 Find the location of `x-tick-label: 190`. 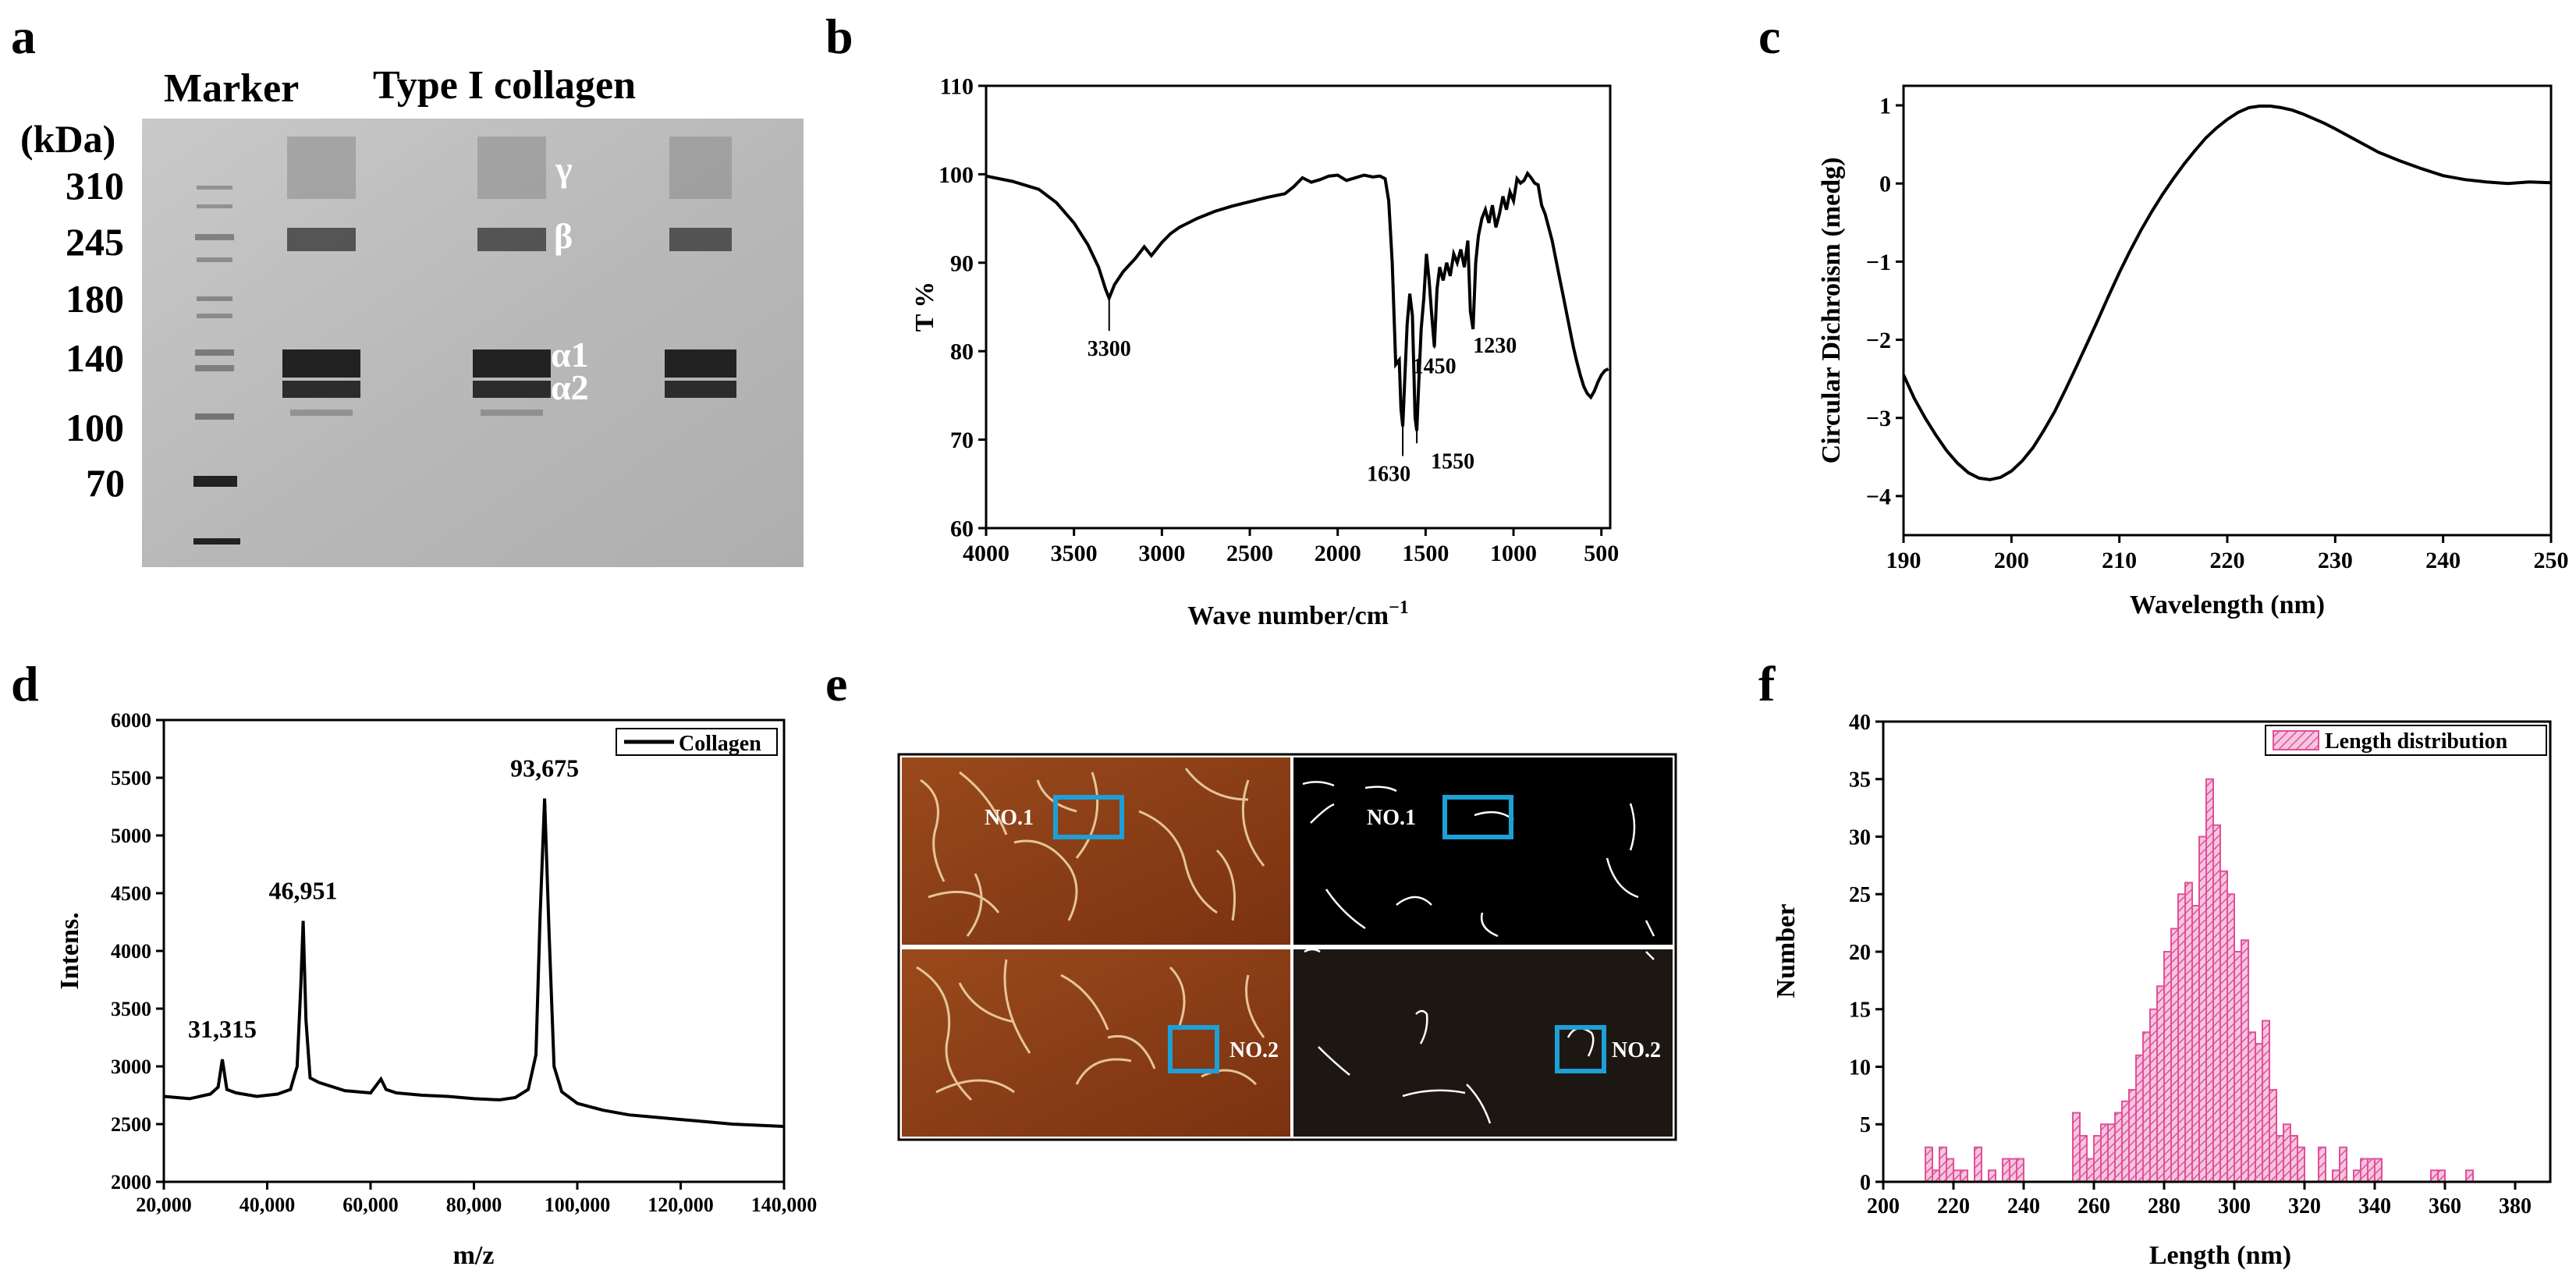

x-tick-label: 190 is located at coordinates (1903, 560).